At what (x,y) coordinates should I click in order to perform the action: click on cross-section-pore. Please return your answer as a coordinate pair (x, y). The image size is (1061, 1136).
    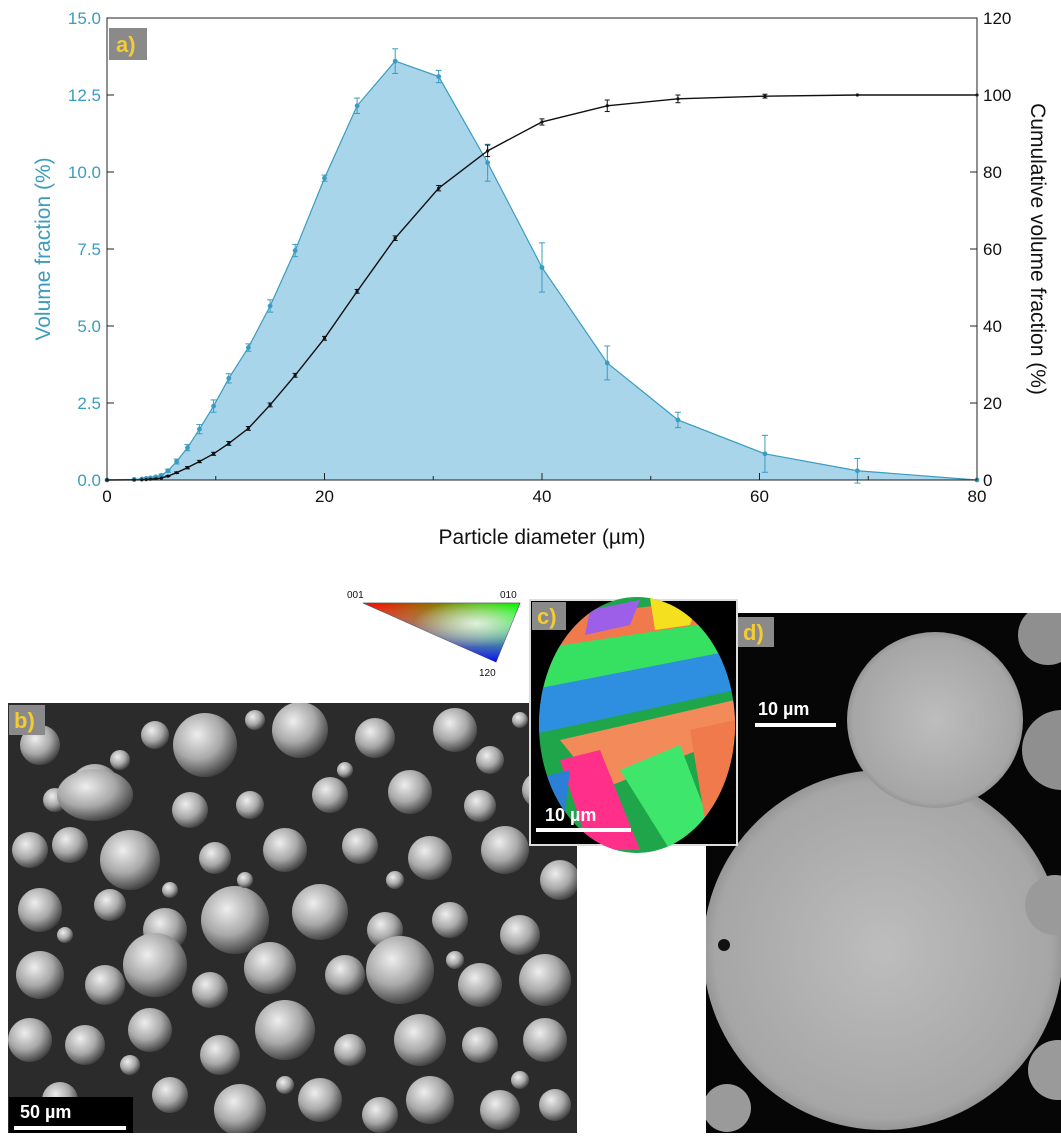
    Looking at the image, I should click on (724, 945).